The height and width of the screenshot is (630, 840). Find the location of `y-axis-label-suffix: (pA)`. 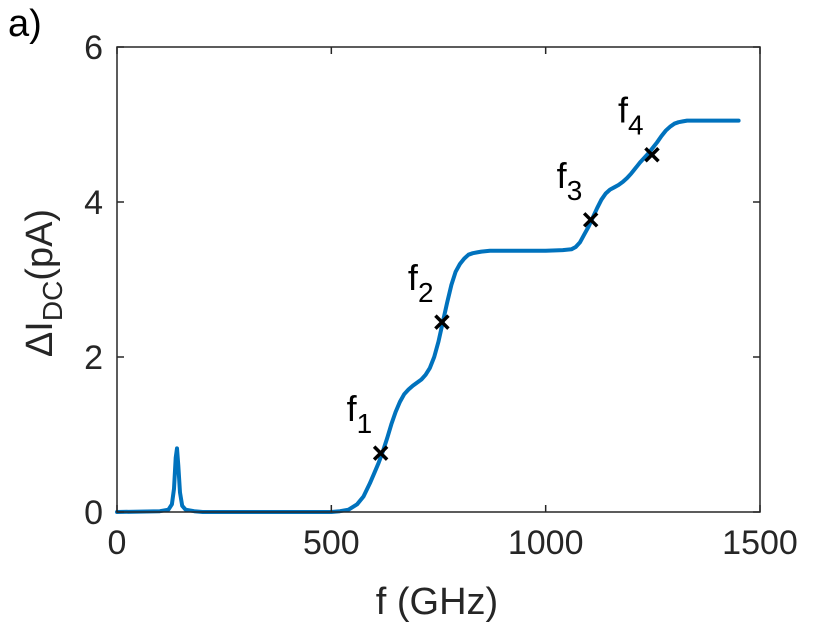

y-axis-label-suffix: (pA) is located at coordinates (40, 245).